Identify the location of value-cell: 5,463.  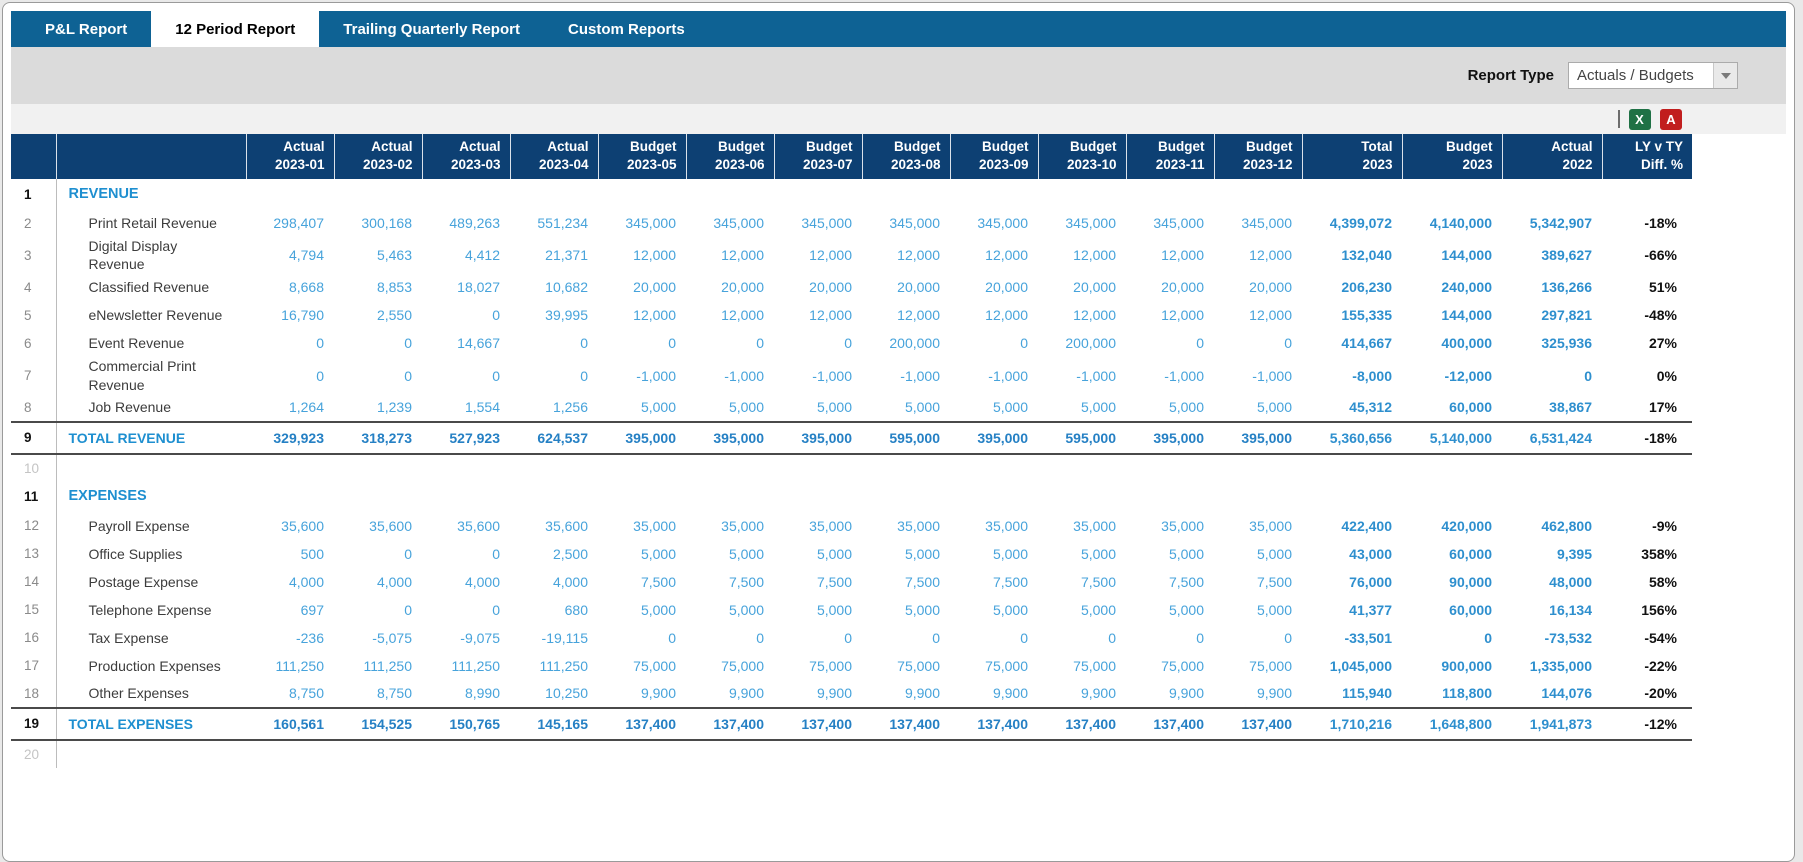
(394, 255).